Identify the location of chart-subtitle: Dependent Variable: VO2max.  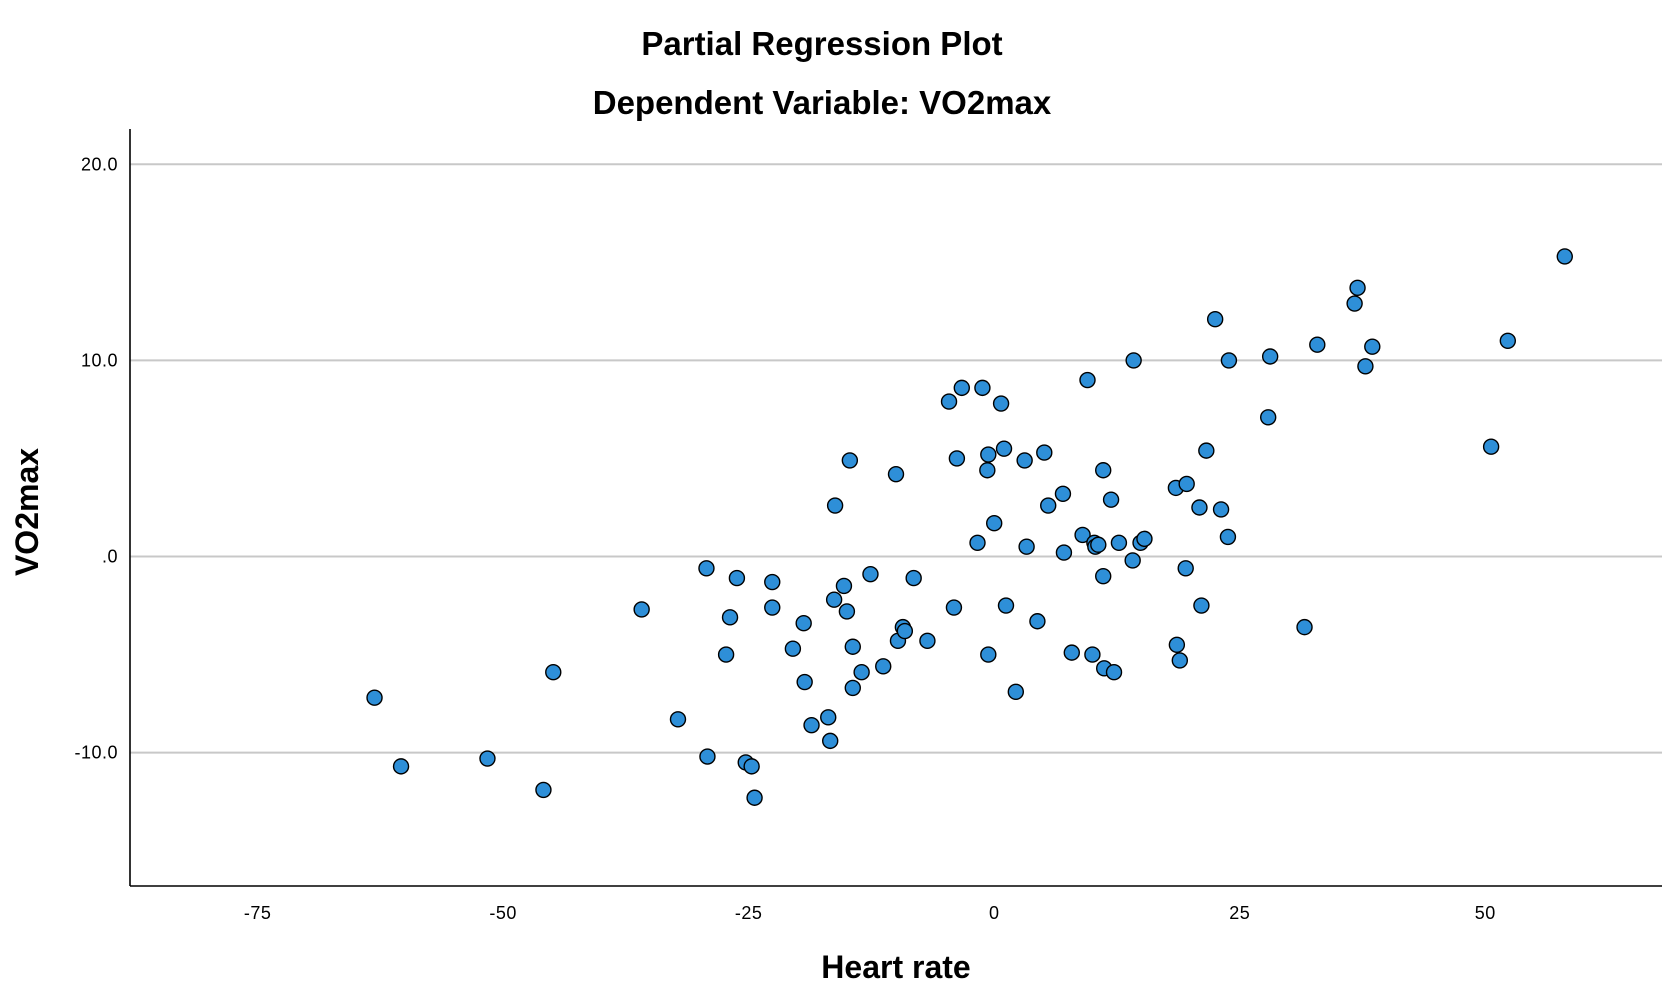
(822, 102).